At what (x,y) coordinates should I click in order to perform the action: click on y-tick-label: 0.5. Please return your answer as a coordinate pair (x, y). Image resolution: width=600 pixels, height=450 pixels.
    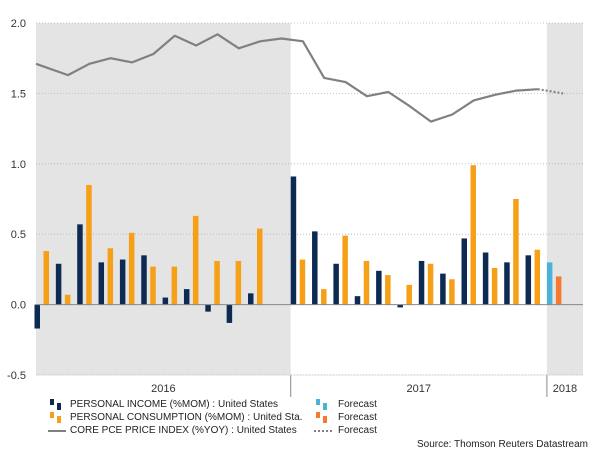
    Looking at the image, I should click on (18, 235).